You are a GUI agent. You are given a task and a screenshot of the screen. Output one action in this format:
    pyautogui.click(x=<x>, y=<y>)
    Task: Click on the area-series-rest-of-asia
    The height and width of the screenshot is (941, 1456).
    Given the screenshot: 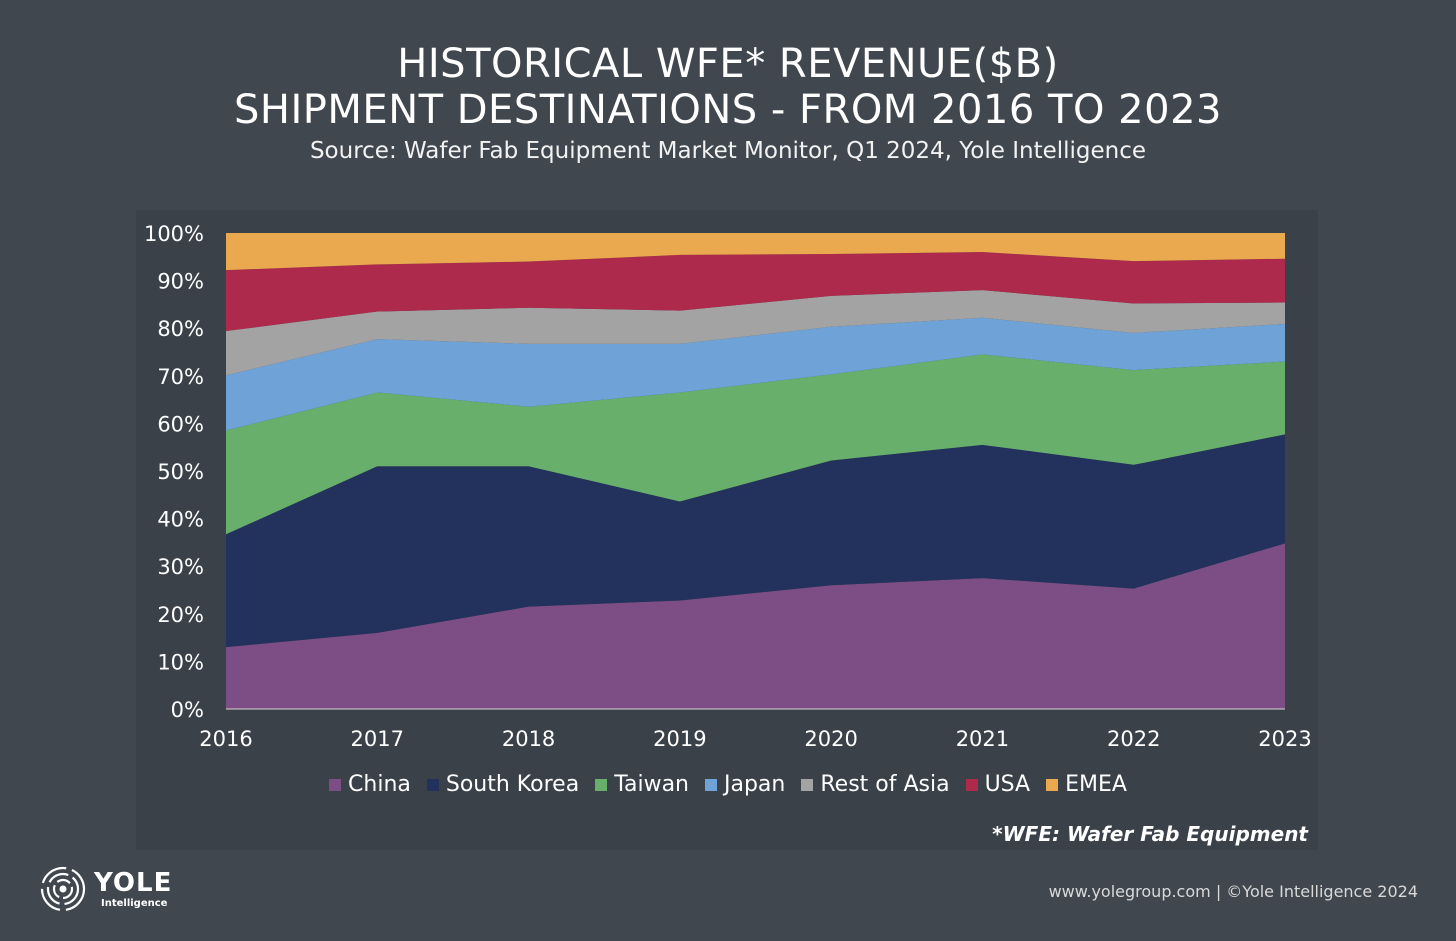 What is the action you would take?
    pyautogui.click(x=755, y=333)
    